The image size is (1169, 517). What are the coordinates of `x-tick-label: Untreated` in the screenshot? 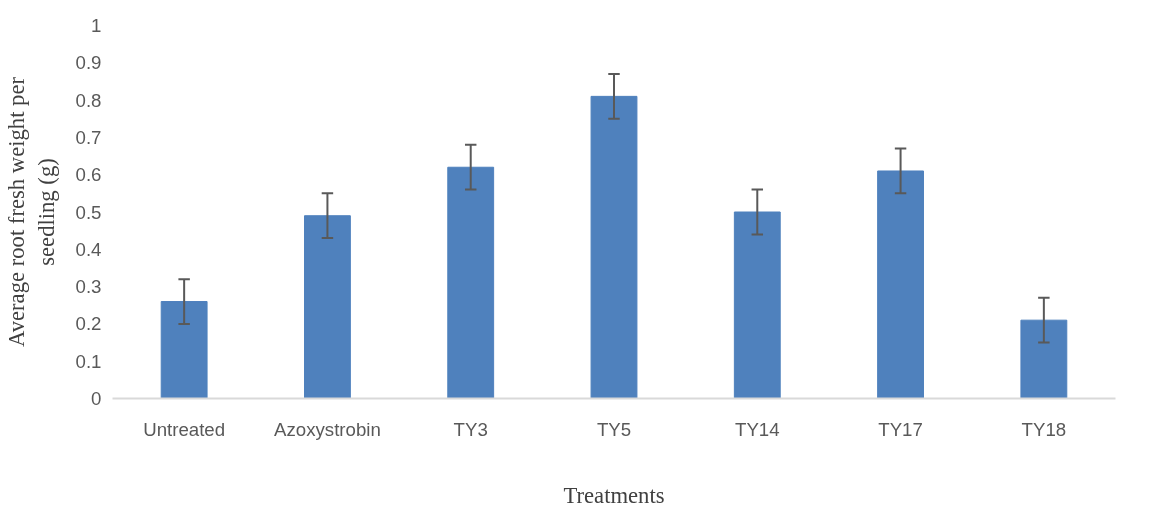 It's located at (184, 429).